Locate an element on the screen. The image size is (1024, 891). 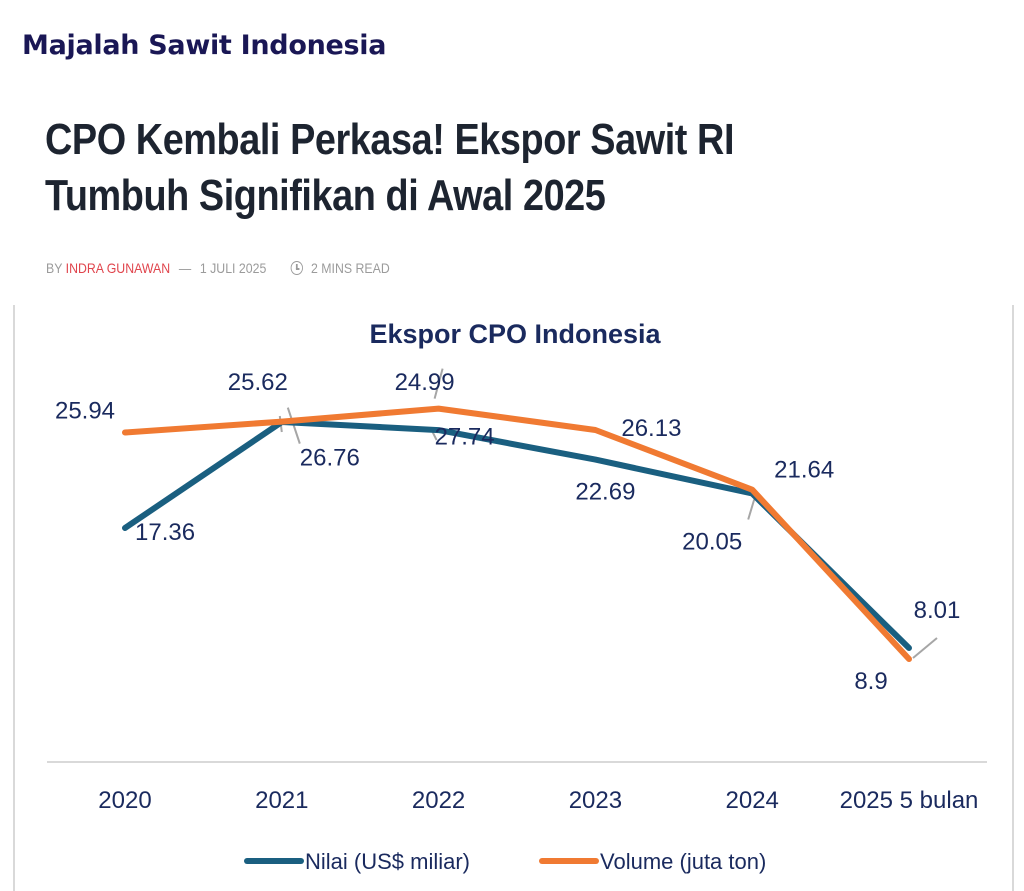
legend-item-volume: Volume (juta ton) is located at coordinates (652, 861).